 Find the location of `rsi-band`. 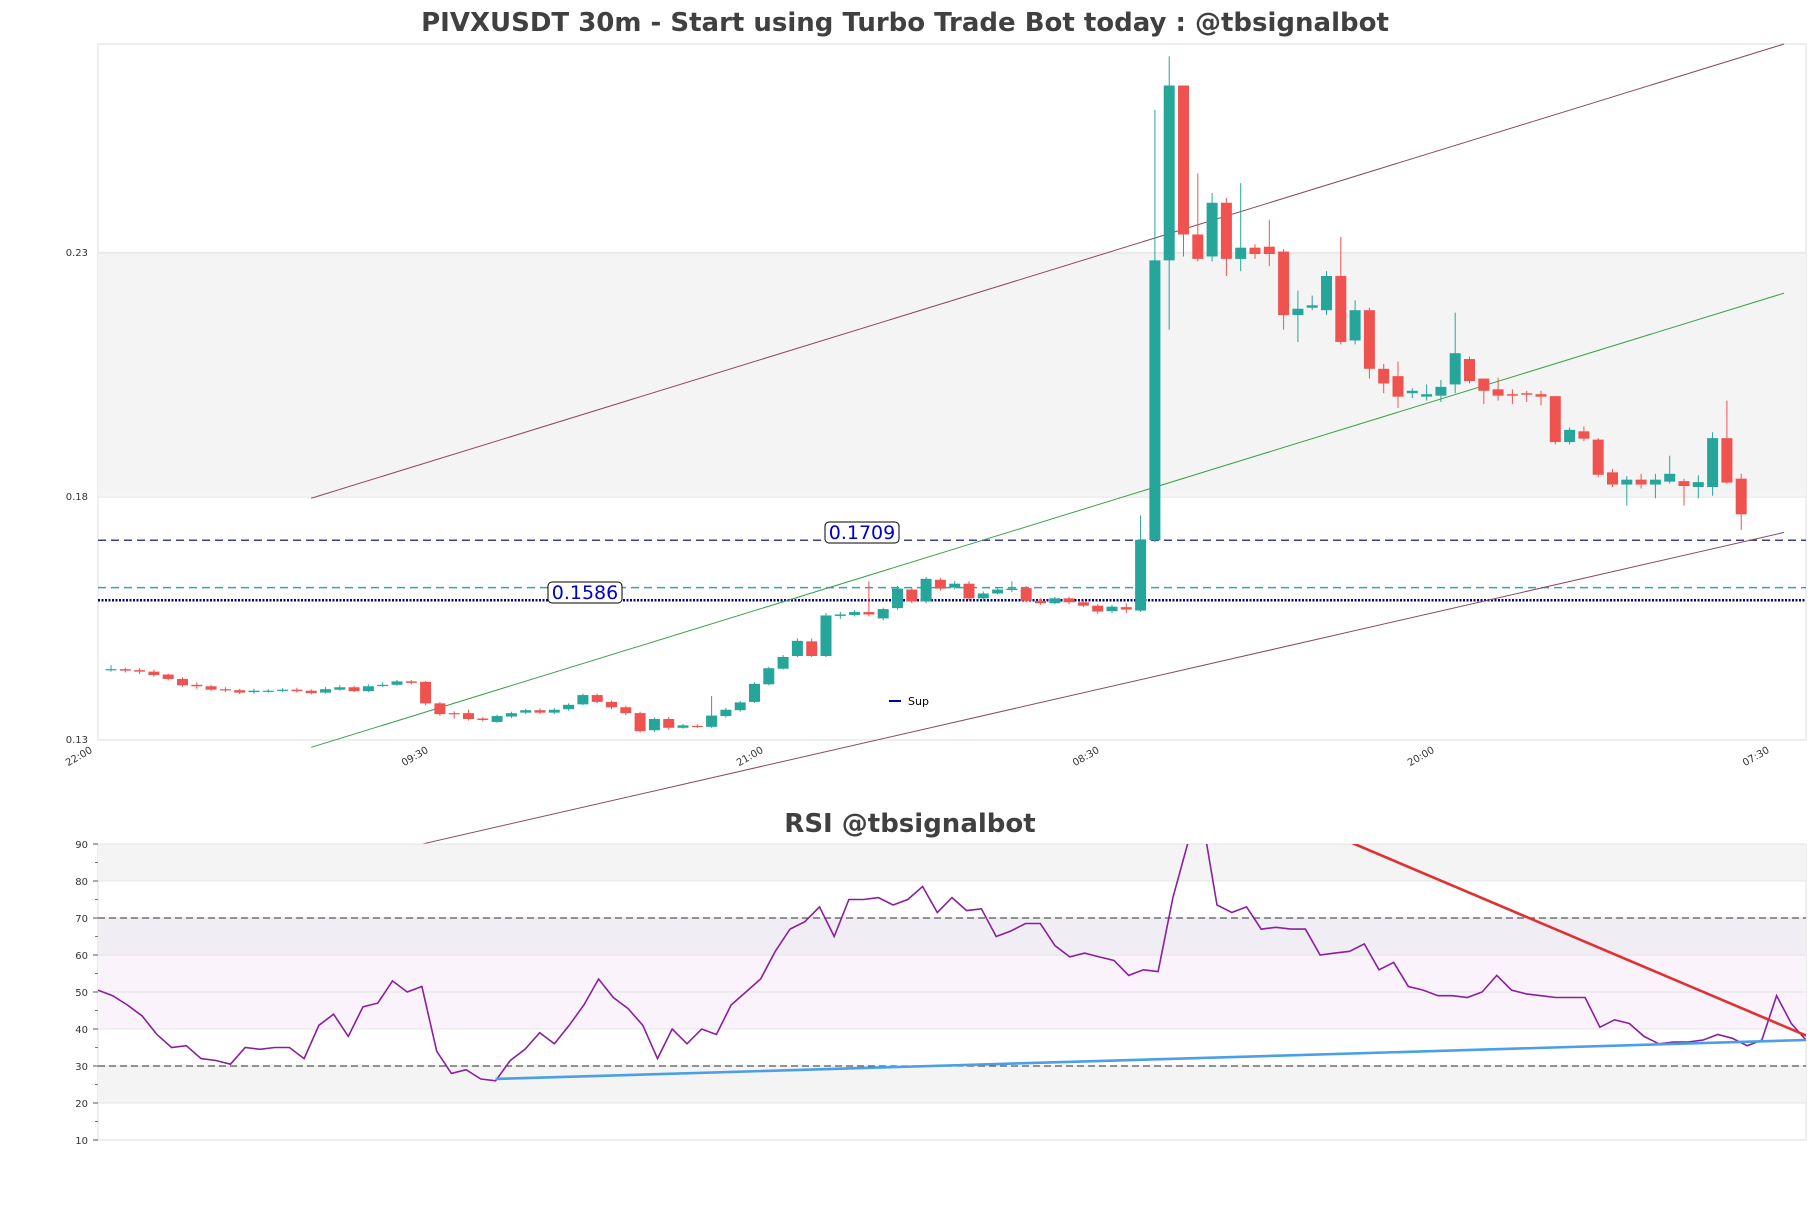

rsi-band is located at coordinates (952, 862).